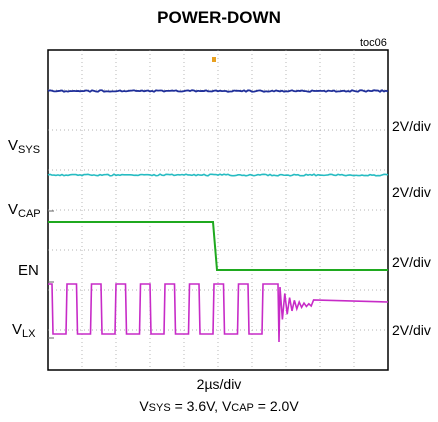 This screenshot has width=438, height=422. Describe the element at coordinates (411, 192) in the screenshot. I see `vcap-scale: 2V/div` at that location.